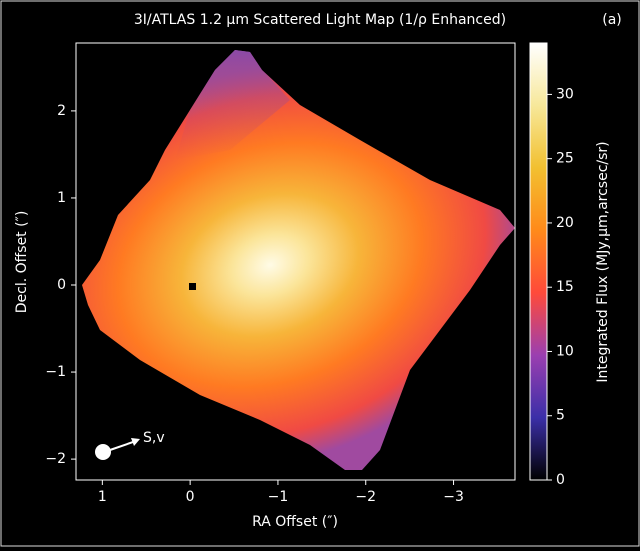  Describe the element at coordinates (612, 20) in the screenshot. I see `panel-label: (a)` at that location.